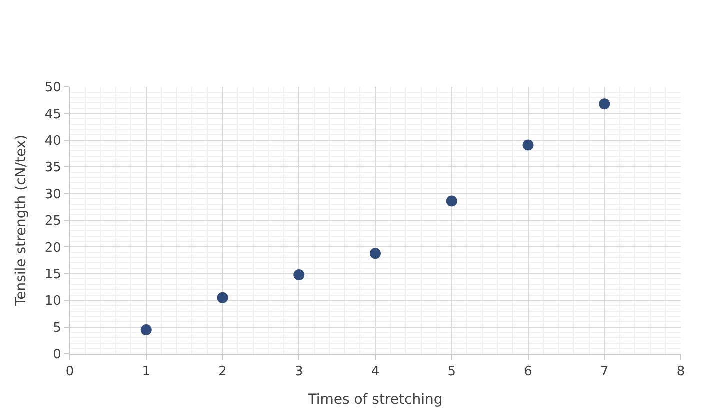 The width and height of the screenshot is (715, 416). Describe the element at coordinates (53, 88) in the screenshot. I see `y-tick-label: 50` at that location.